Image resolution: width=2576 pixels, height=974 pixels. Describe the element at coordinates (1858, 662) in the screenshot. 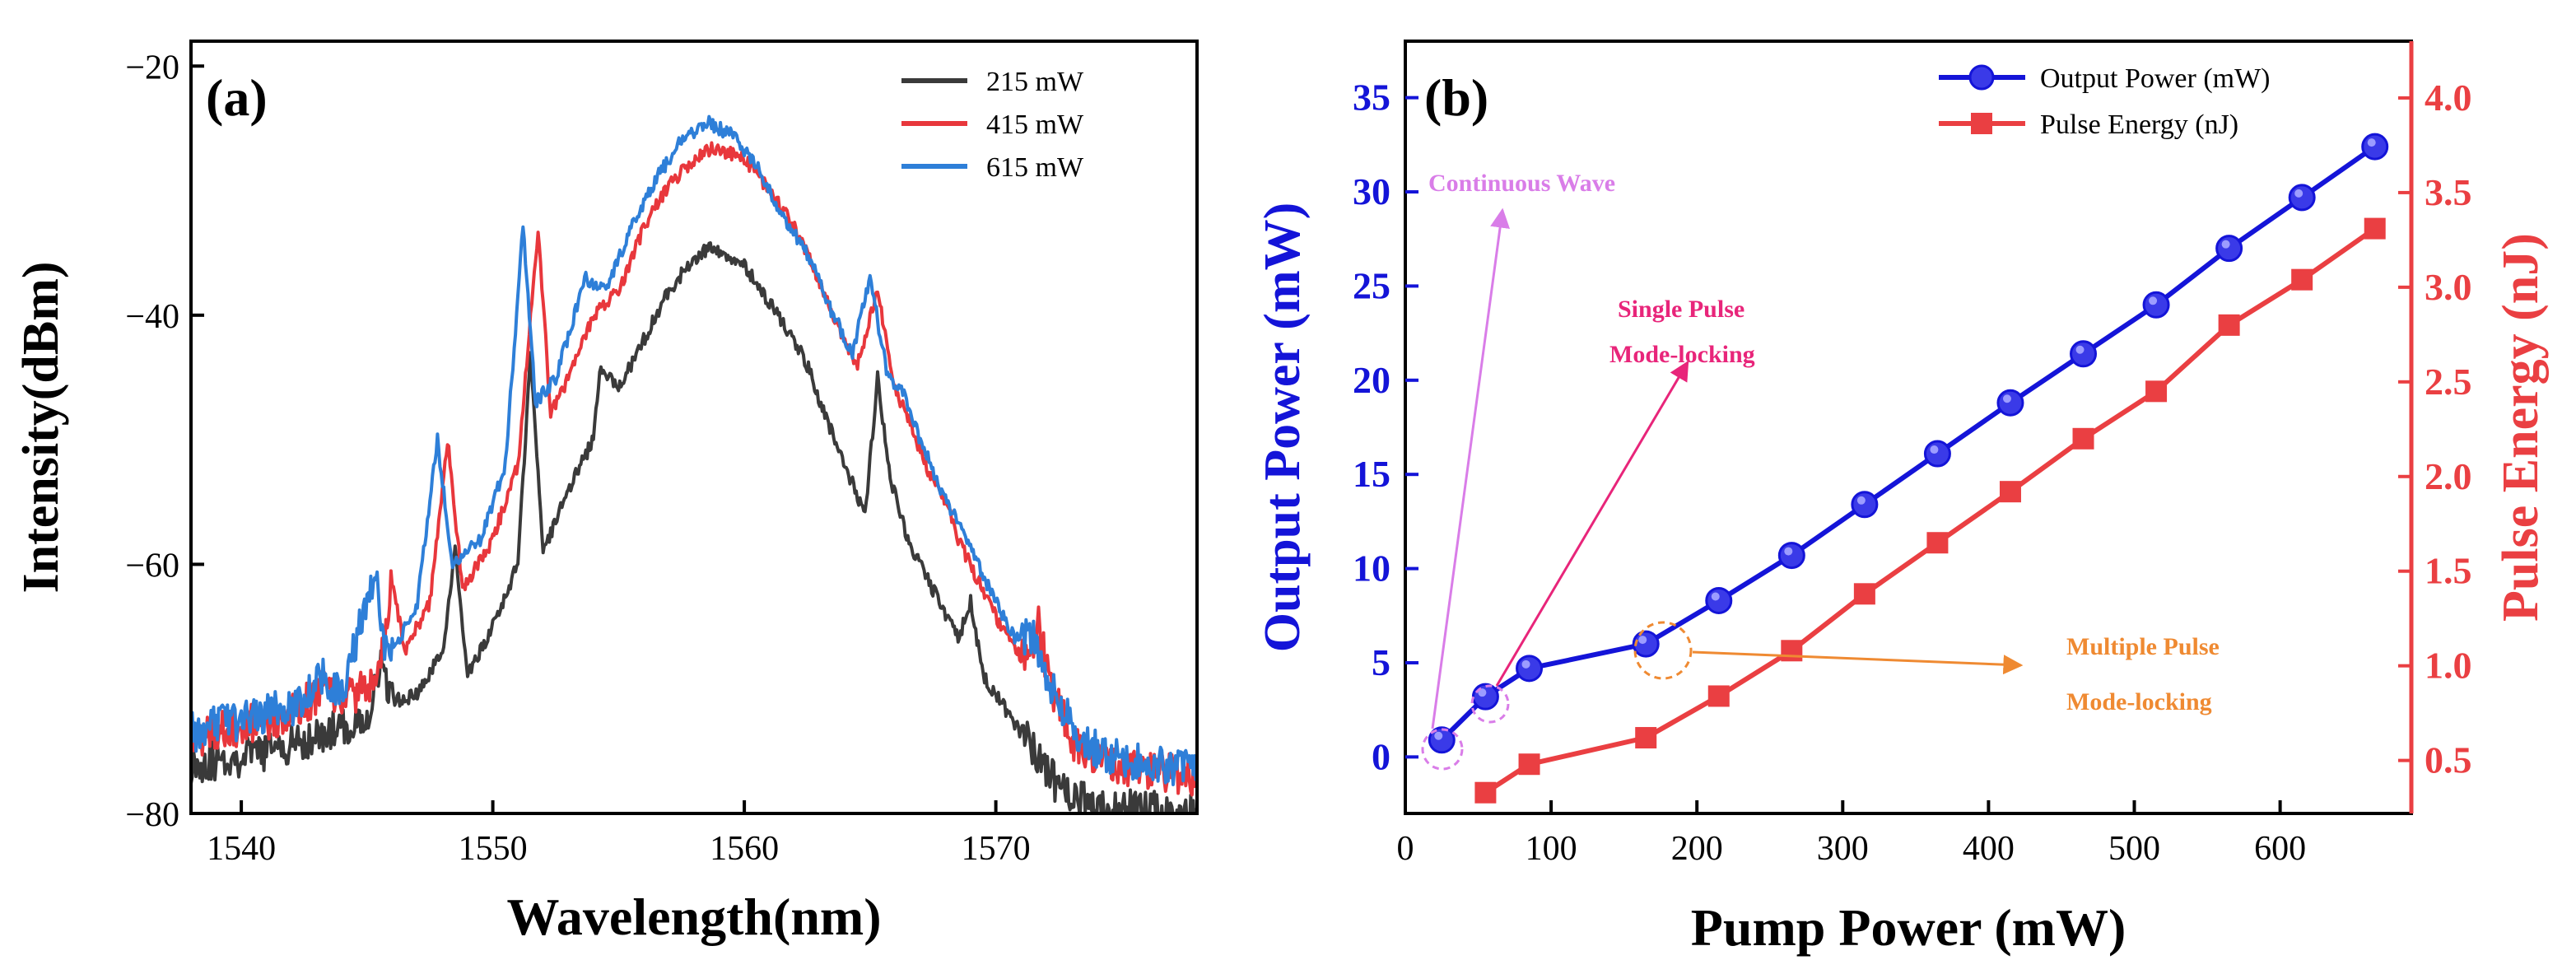

I see `multiple-pulse-arrow` at that location.